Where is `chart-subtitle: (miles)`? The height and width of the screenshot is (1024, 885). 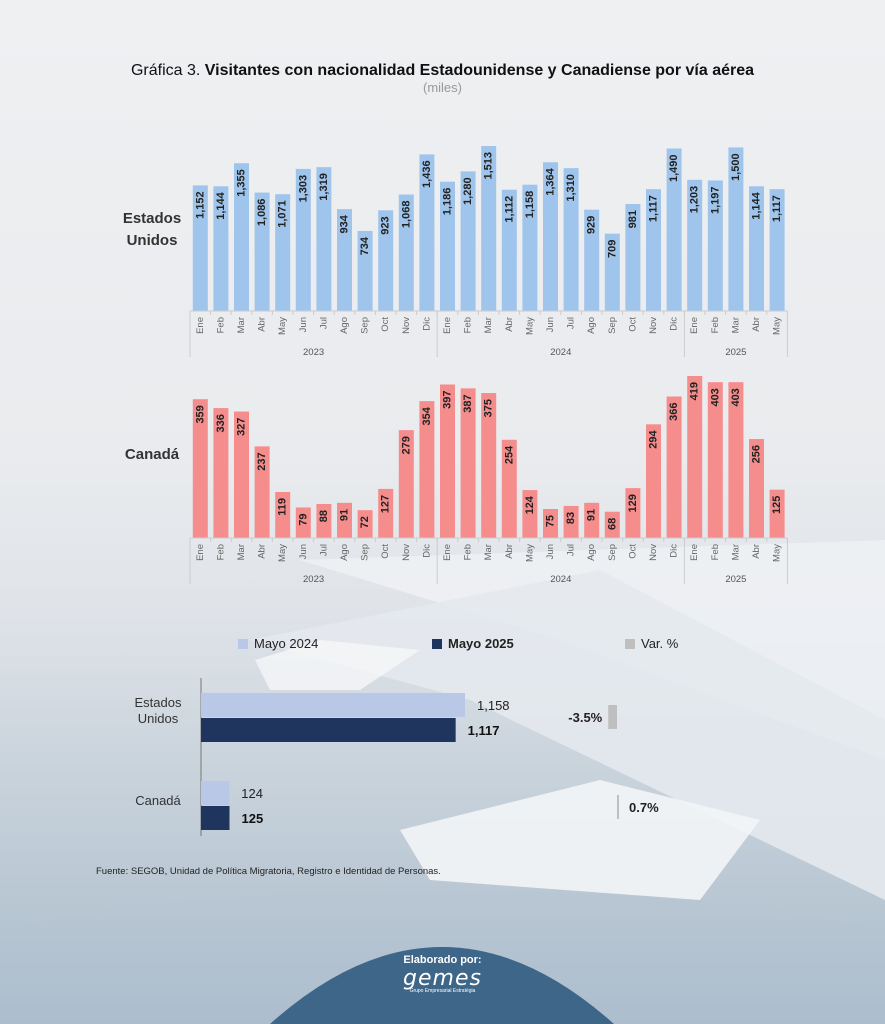
chart-subtitle: (miles) is located at coordinates (442, 87).